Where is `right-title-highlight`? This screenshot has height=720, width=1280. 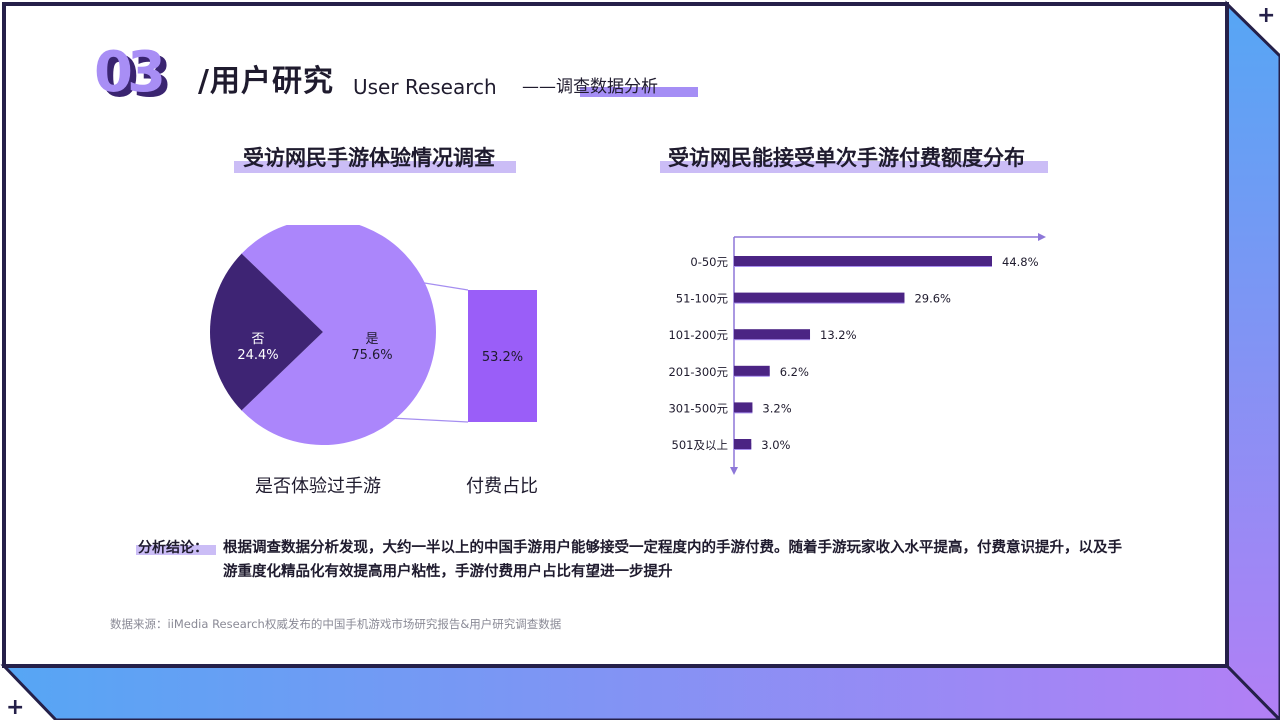 right-title-highlight is located at coordinates (854, 167).